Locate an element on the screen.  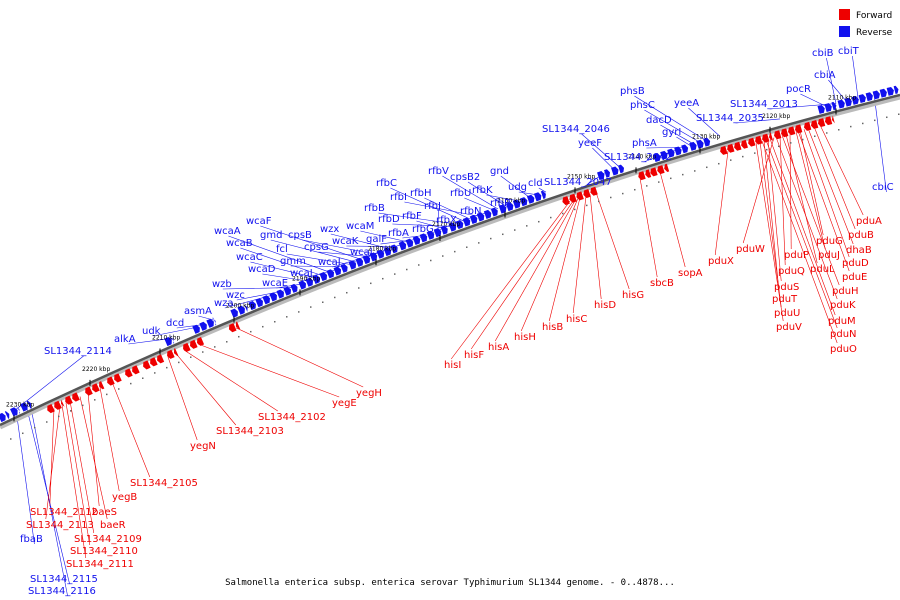
gene-label-wzb: wzb is located at coordinates (222, 284).